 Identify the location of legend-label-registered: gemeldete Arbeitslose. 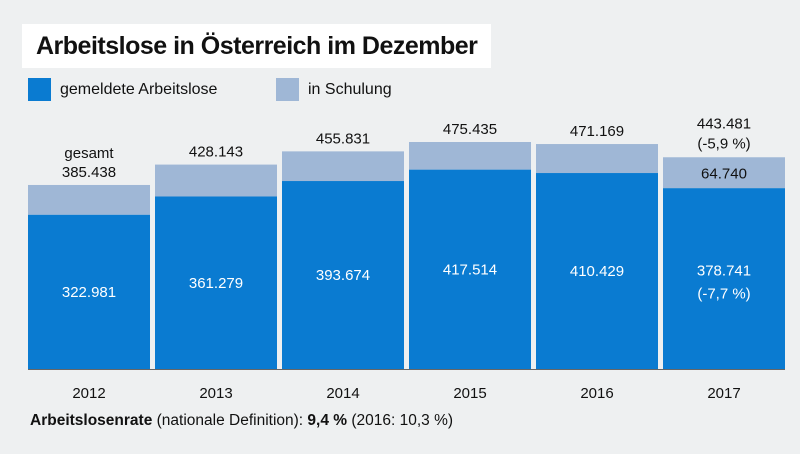
(139, 89).